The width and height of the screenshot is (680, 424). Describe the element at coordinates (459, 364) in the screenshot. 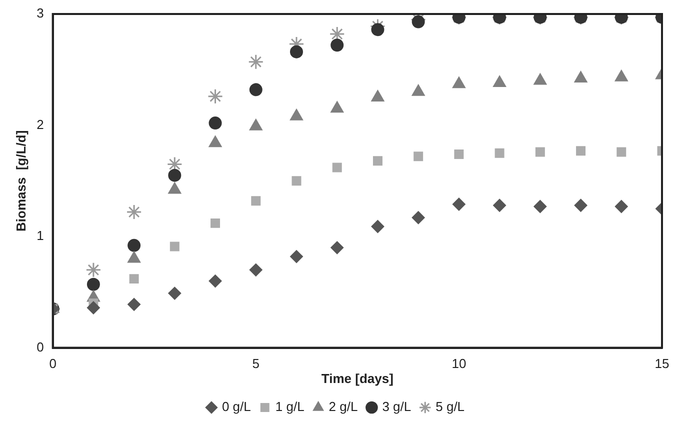

I see `x-tick-label: 10` at that location.